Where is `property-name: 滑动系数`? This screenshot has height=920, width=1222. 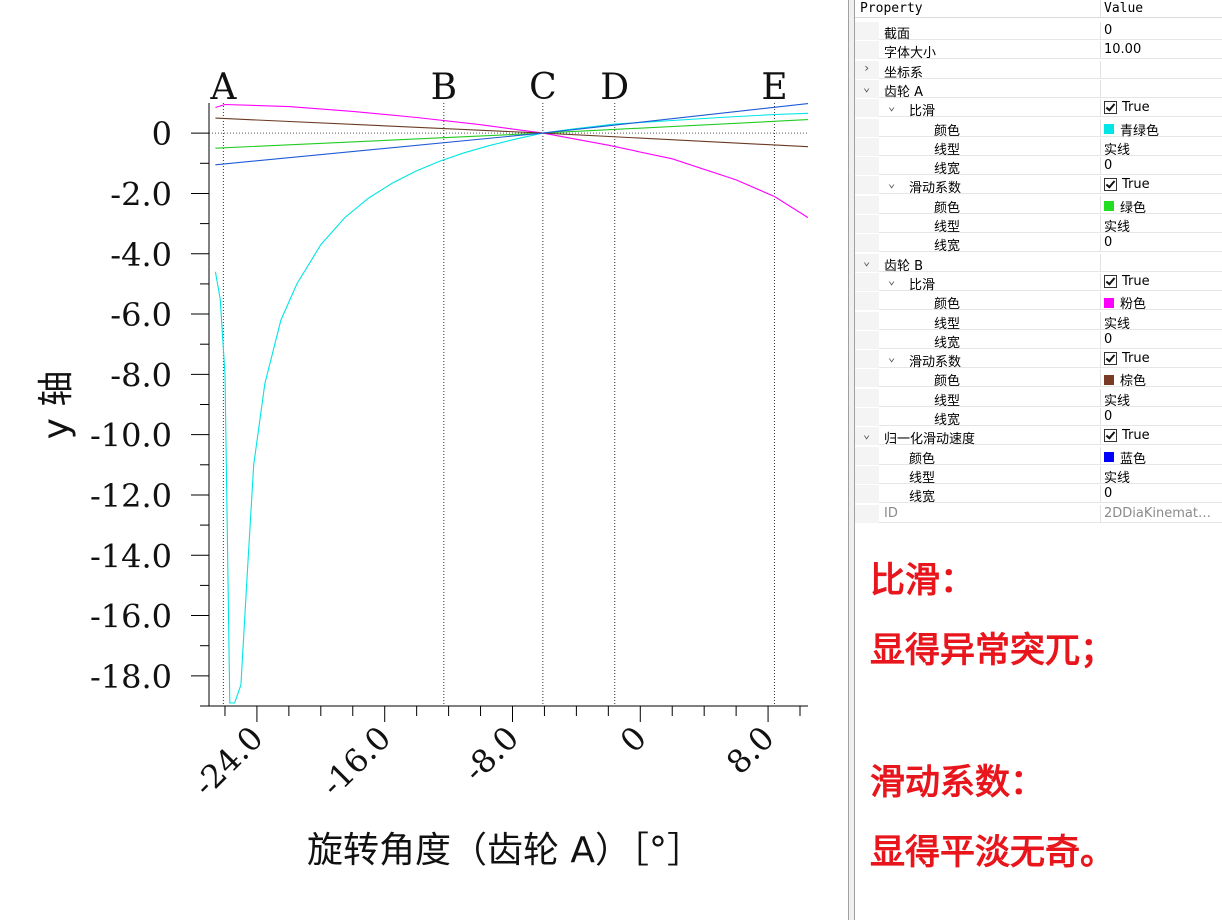
property-name: 滑动系数 is located at coordinates (935, 363).